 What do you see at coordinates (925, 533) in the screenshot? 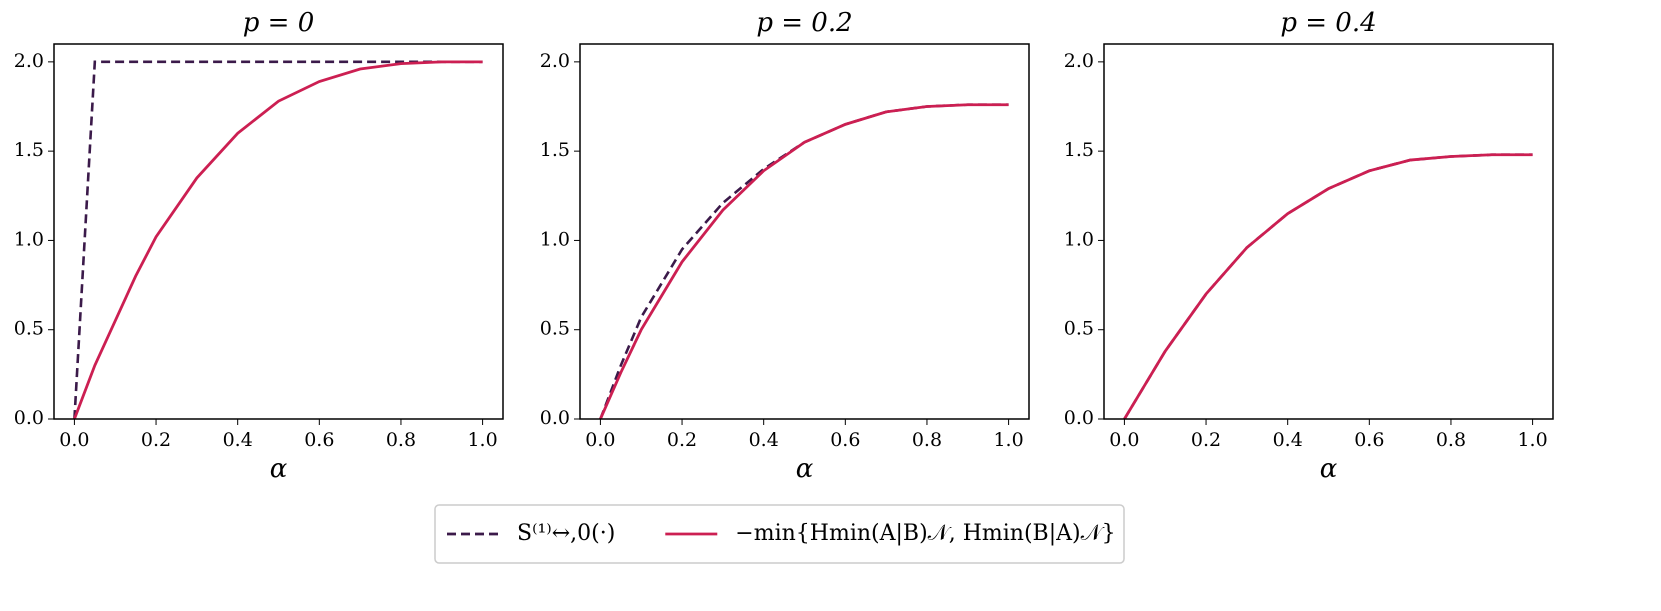
I see `legend-label: −min{Hmin(A|B)𝒩, Hmin(B|A)𝒩}` at bounding box center [925, 533].